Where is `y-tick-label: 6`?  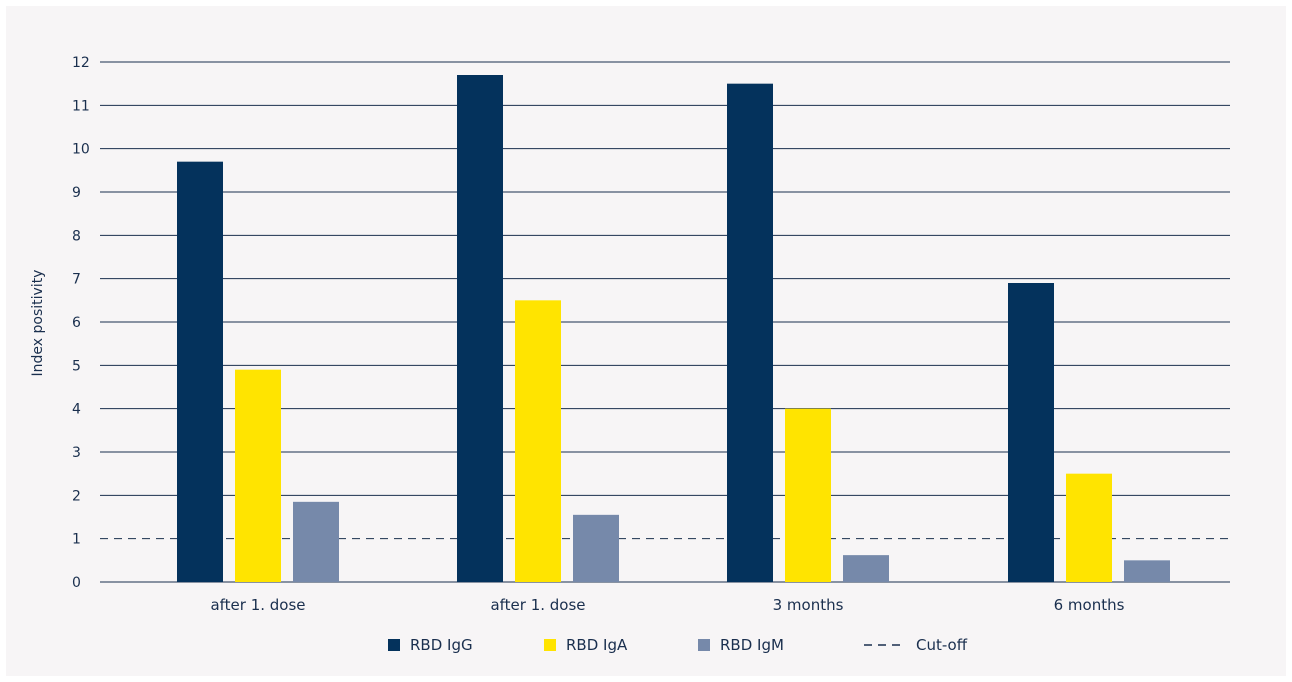 y-tick-label: 6 is located at coordinates (76, 323).